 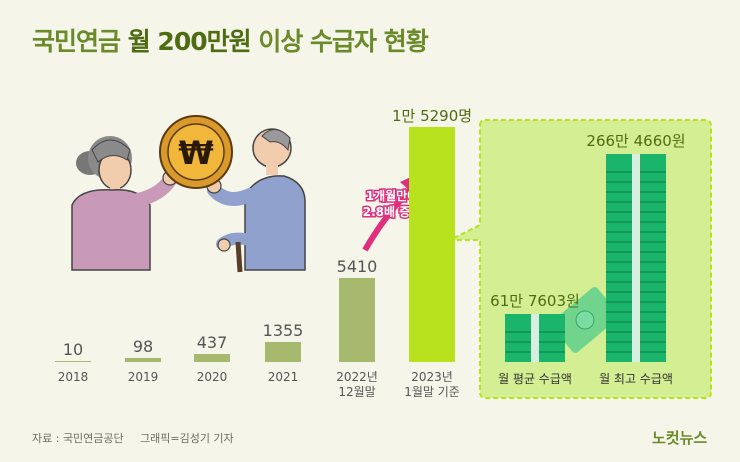 I want to click on title-main: 국민연금, so click(x=80, y=41).